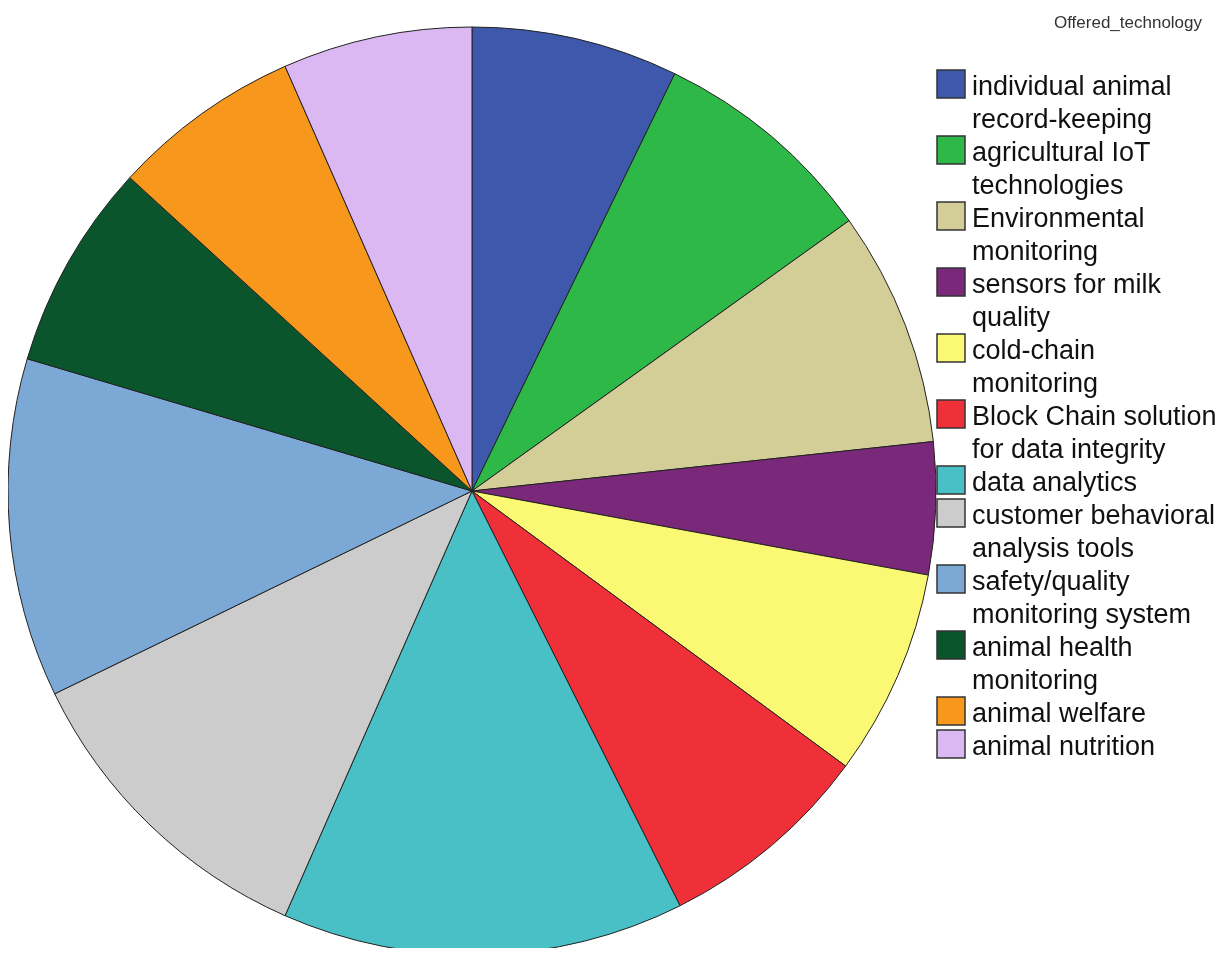 This screenshot has width=1229, height=956. What do you see at coordinates (1064, 746) in the screenshot?
I see `legend-label: animal nutrition` at bounding box center [1064, 746].